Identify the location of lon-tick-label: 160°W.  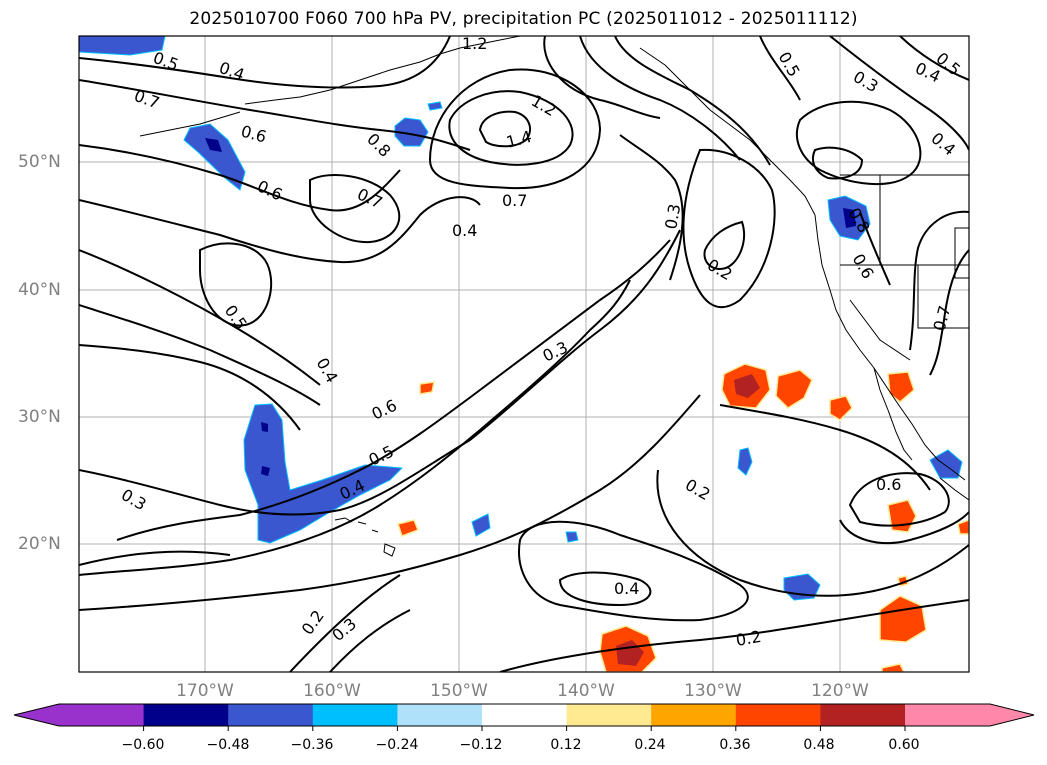
(332, 691).